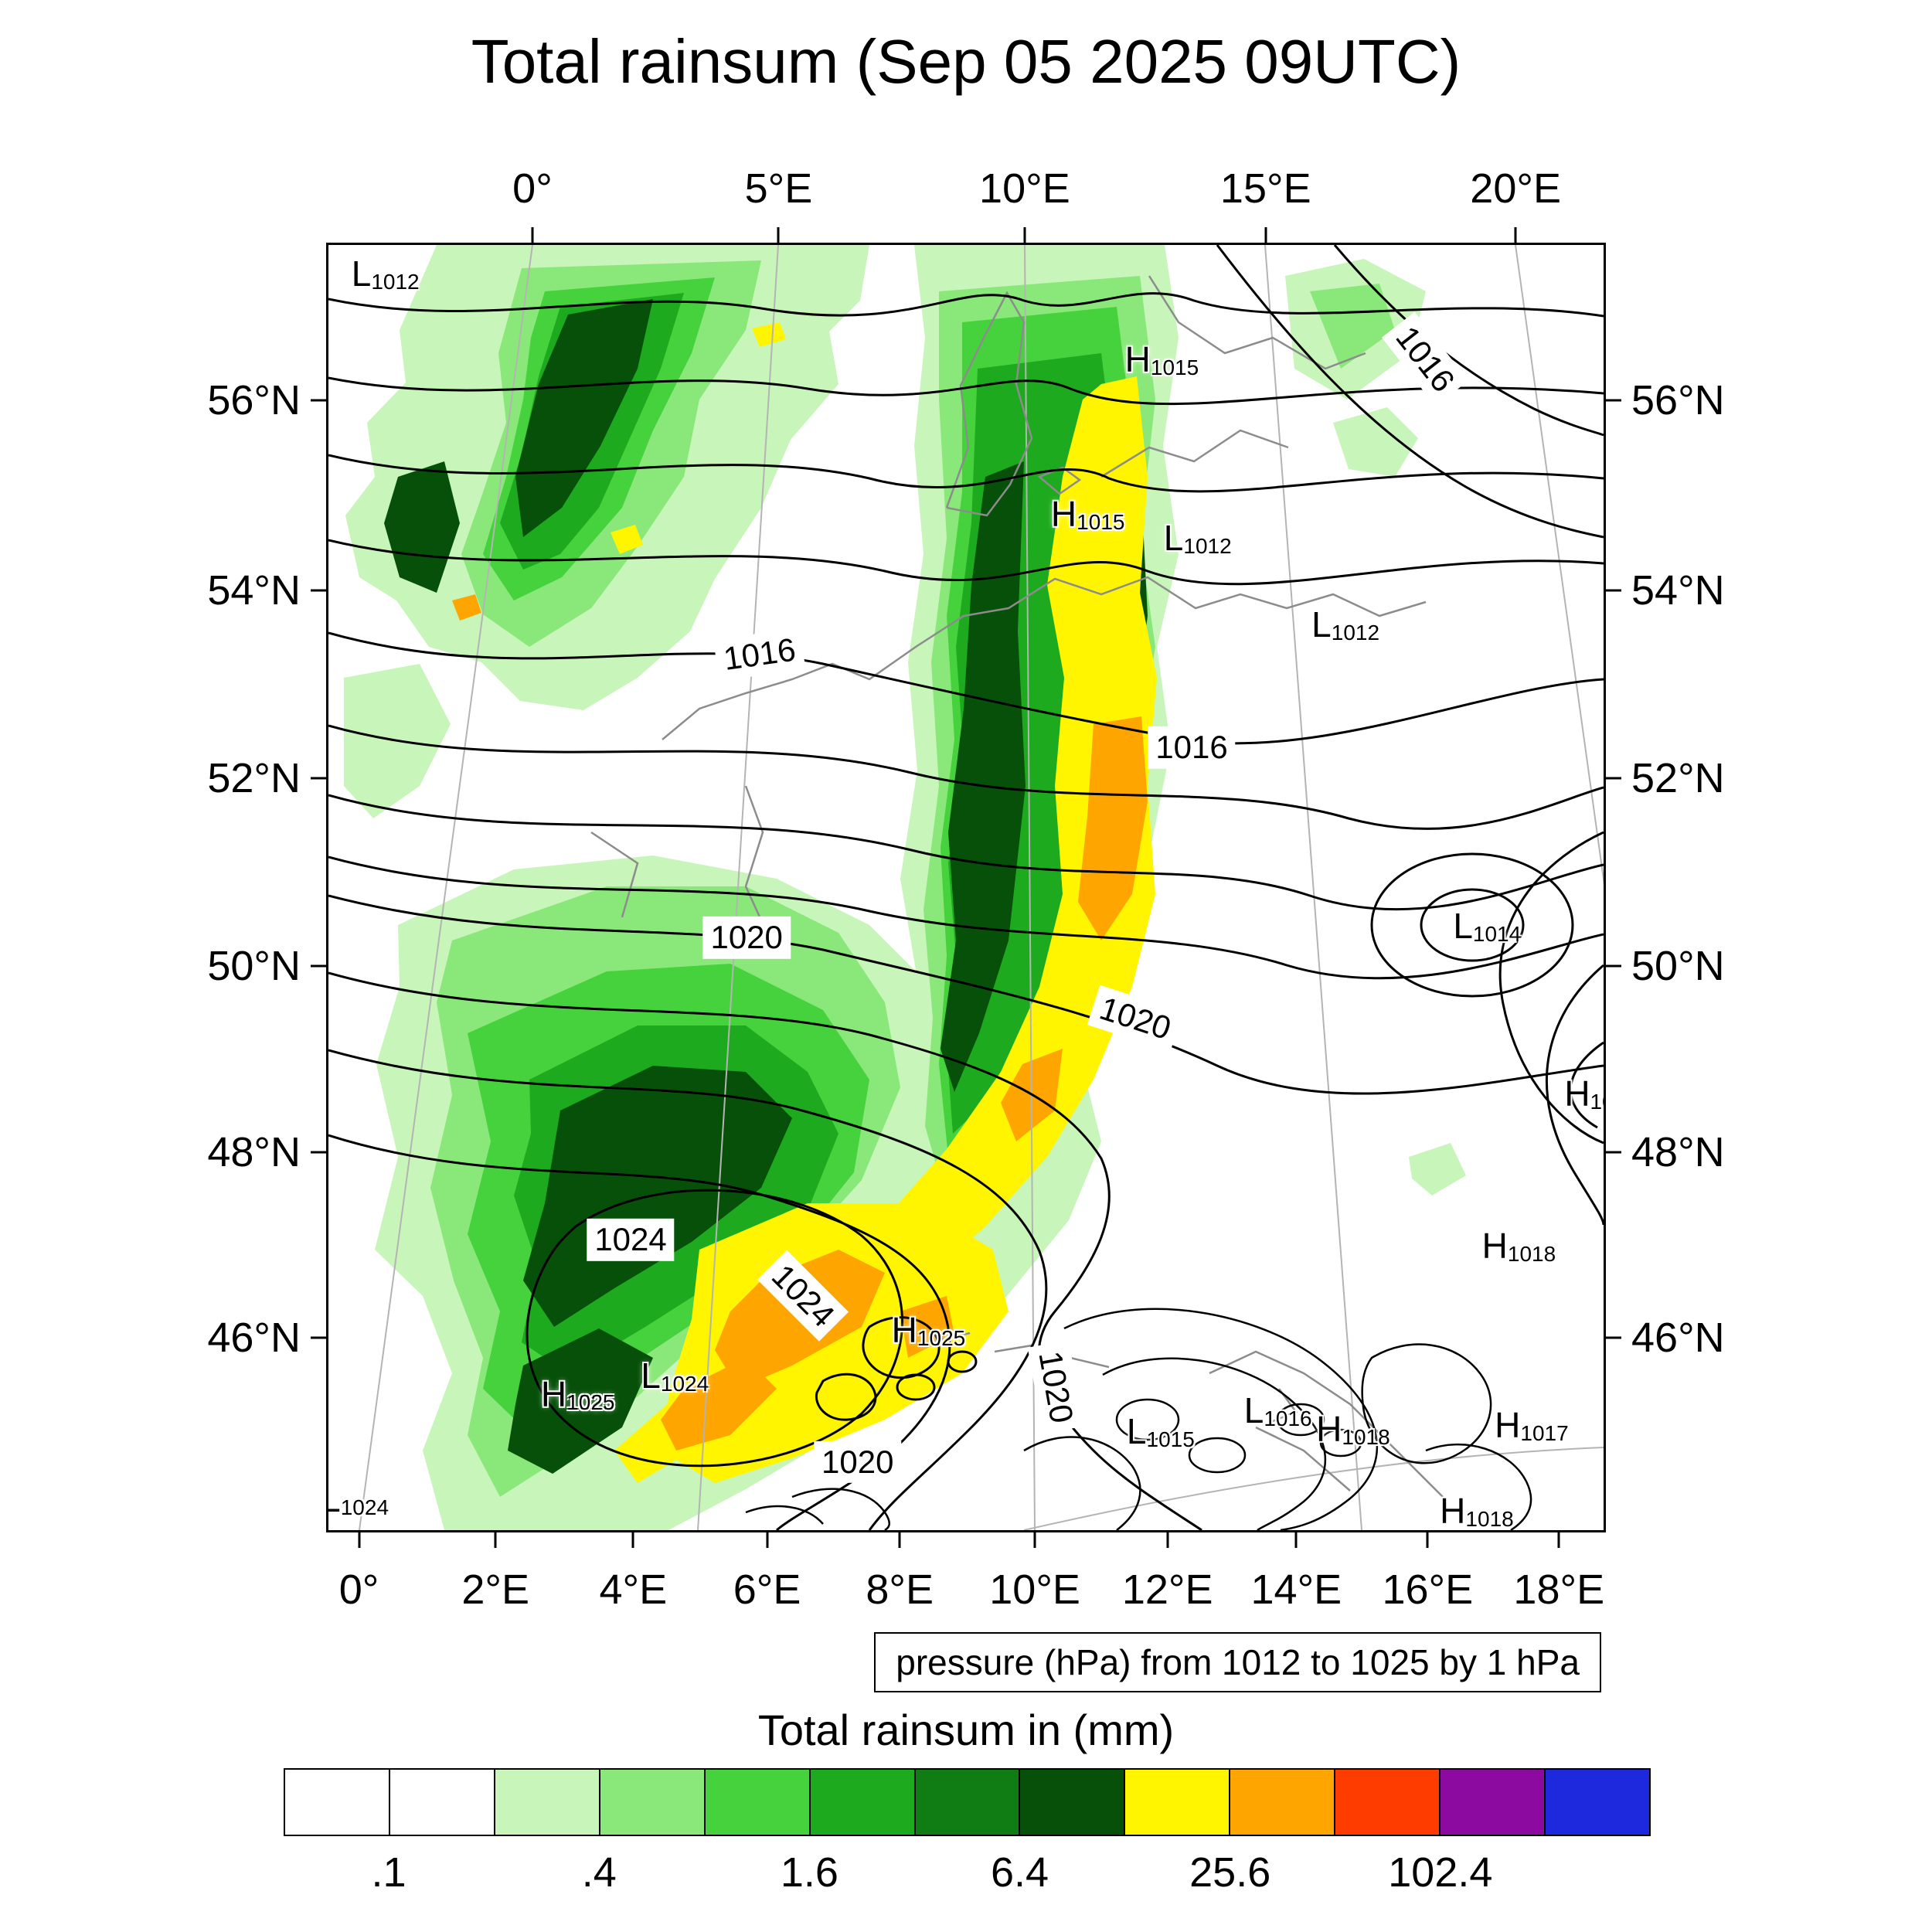 This screenshot has width=1932, height=1932. What do you see at coordinates (968, 1876) in the screenshot?
I see `colorbar-tick-labels: .1 .4 1.6 6.4 25.6 102.4` at bounding box center [968, 1876].